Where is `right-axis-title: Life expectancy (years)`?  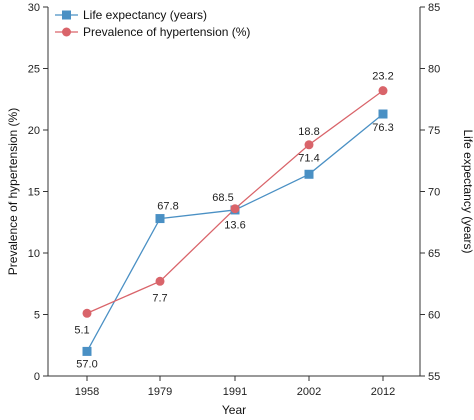 right-axis-title: Life expectancy (years) is located at coordinates (467, 191).